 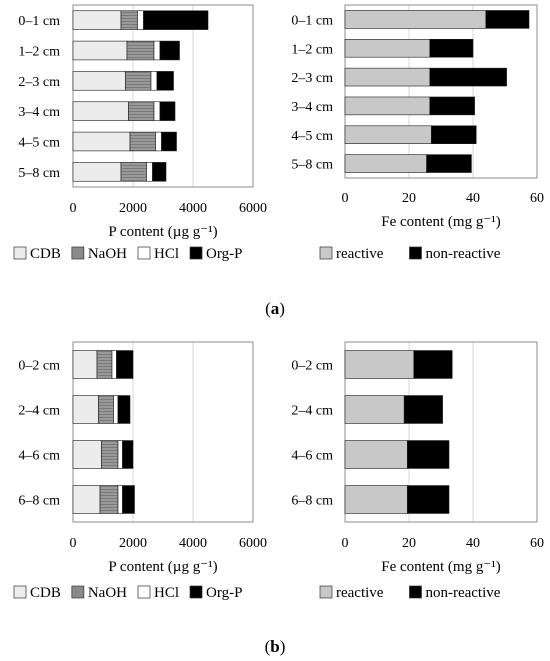 I want to click on category-label: 4–6 cm, so click(x=39, y=456).